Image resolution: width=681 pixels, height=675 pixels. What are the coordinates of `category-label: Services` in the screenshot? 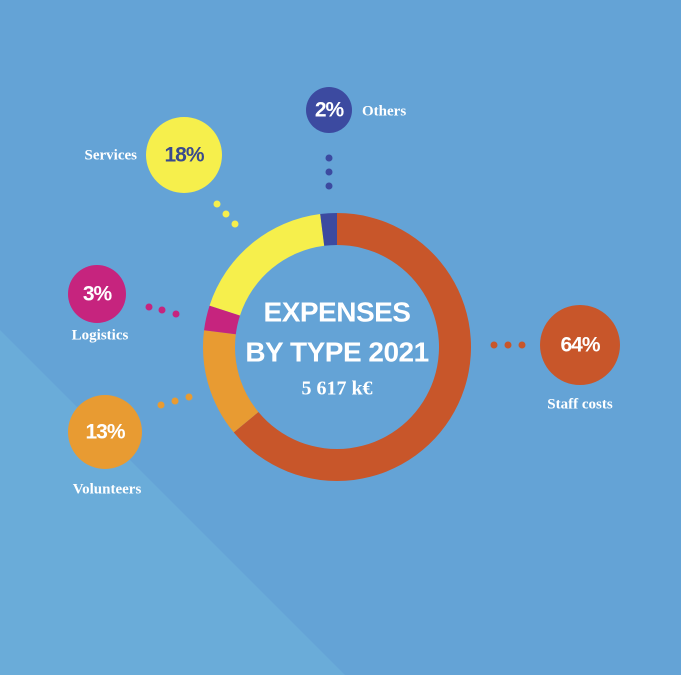 It's located at (111, 155).